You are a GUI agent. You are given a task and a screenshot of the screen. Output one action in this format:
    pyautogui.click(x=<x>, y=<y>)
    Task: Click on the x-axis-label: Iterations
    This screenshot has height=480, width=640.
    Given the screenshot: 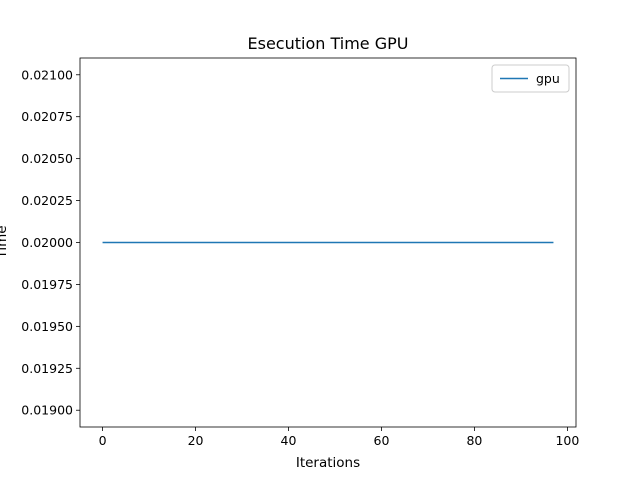 What is the action you would take?
    pyautogui.click(x=328, y=463)
    